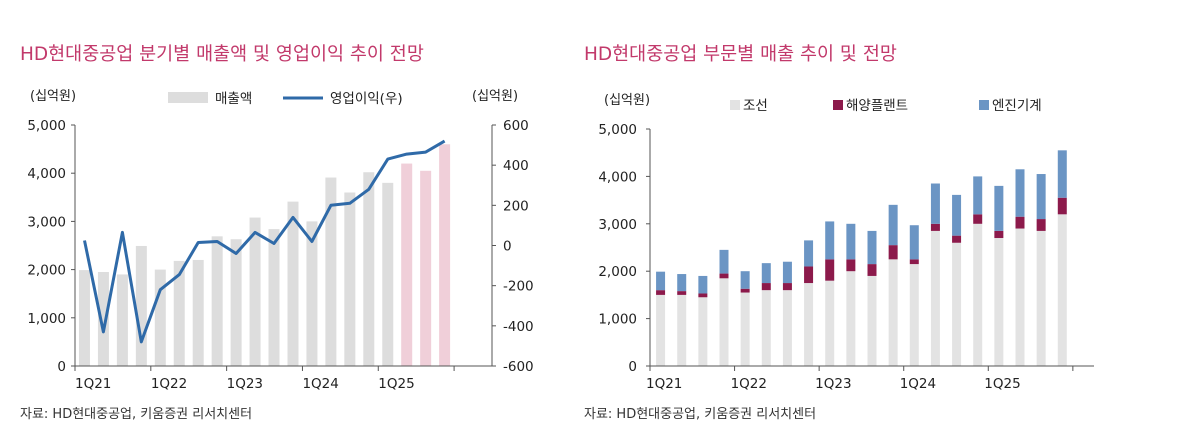 The image size is (1200, 436). I want to click on left-y-tick: 1,000, so click(46, 319).